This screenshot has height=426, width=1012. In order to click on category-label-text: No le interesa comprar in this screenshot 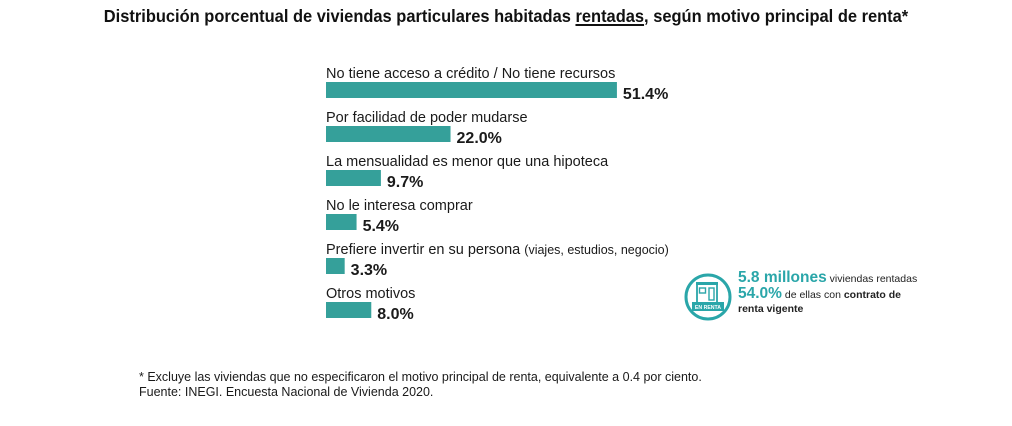, I will do `click(399, 206)`.